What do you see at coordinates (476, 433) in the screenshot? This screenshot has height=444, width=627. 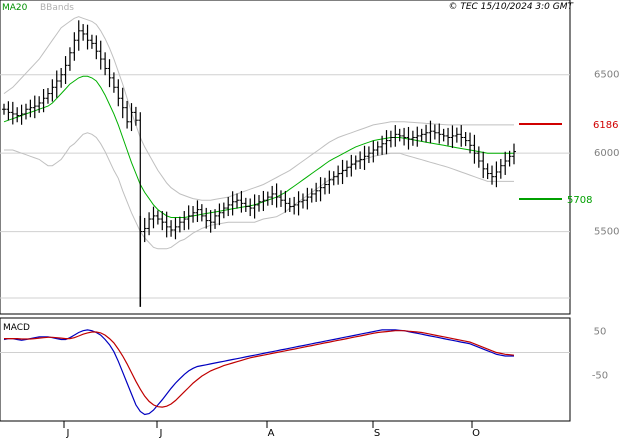 I see `x-axis-label: O` at bounding box center [476, 433].